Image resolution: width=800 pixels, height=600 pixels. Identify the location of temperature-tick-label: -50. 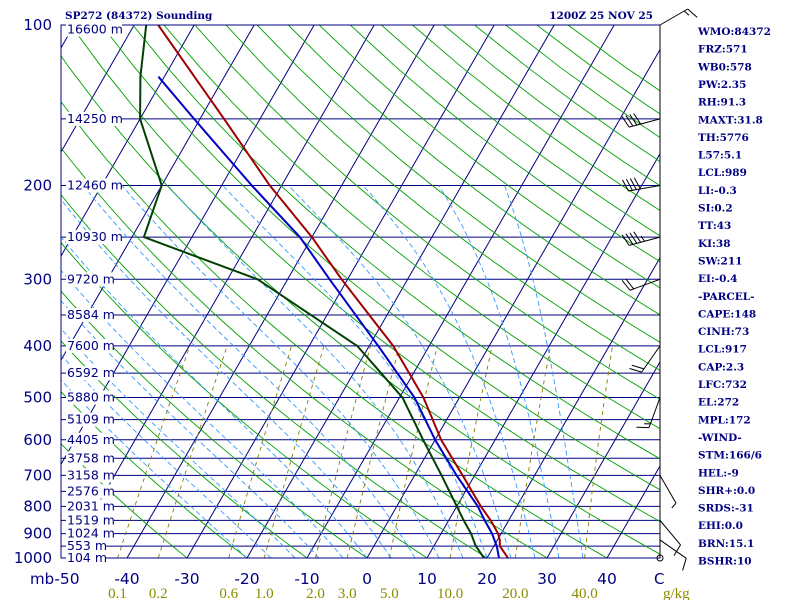
(66, 579).